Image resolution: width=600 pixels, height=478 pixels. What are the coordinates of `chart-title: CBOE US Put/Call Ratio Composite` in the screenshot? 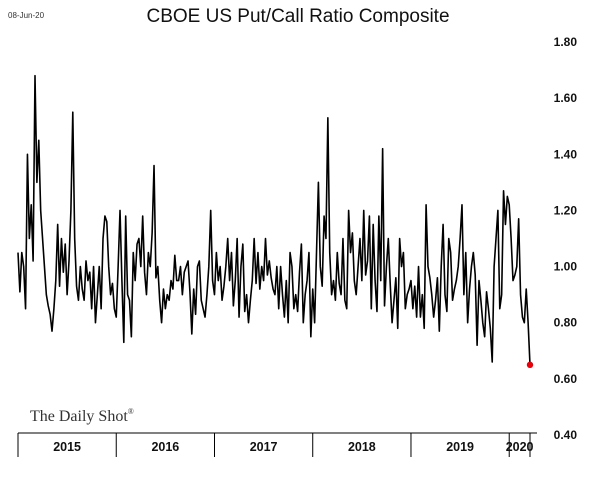 It's located at (297, 16).